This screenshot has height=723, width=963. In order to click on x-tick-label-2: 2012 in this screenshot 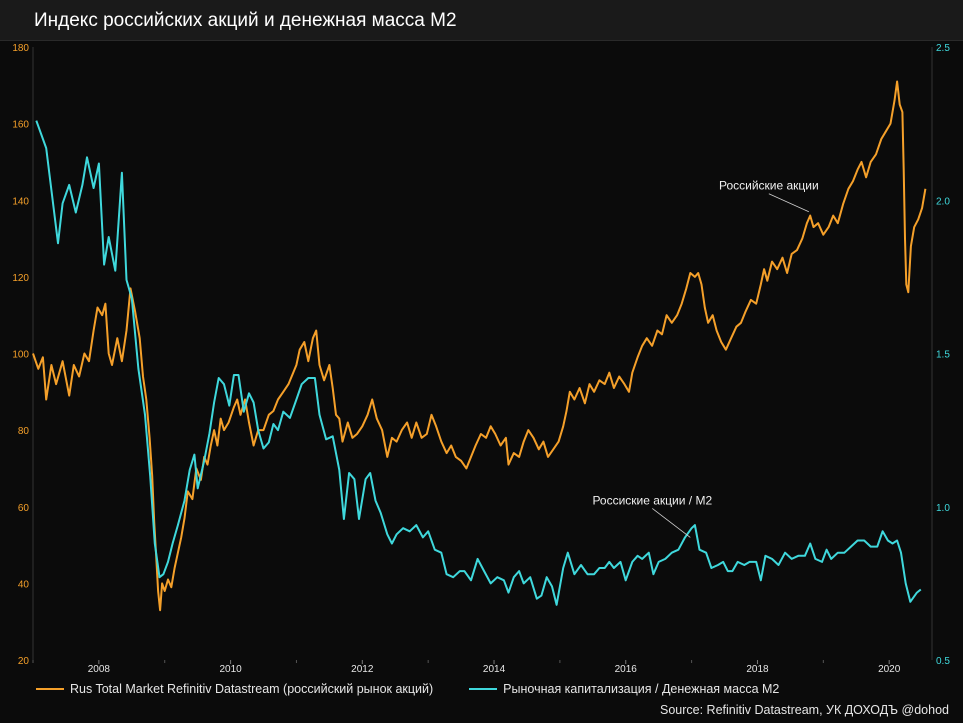, I will do `click(362, 669)`.